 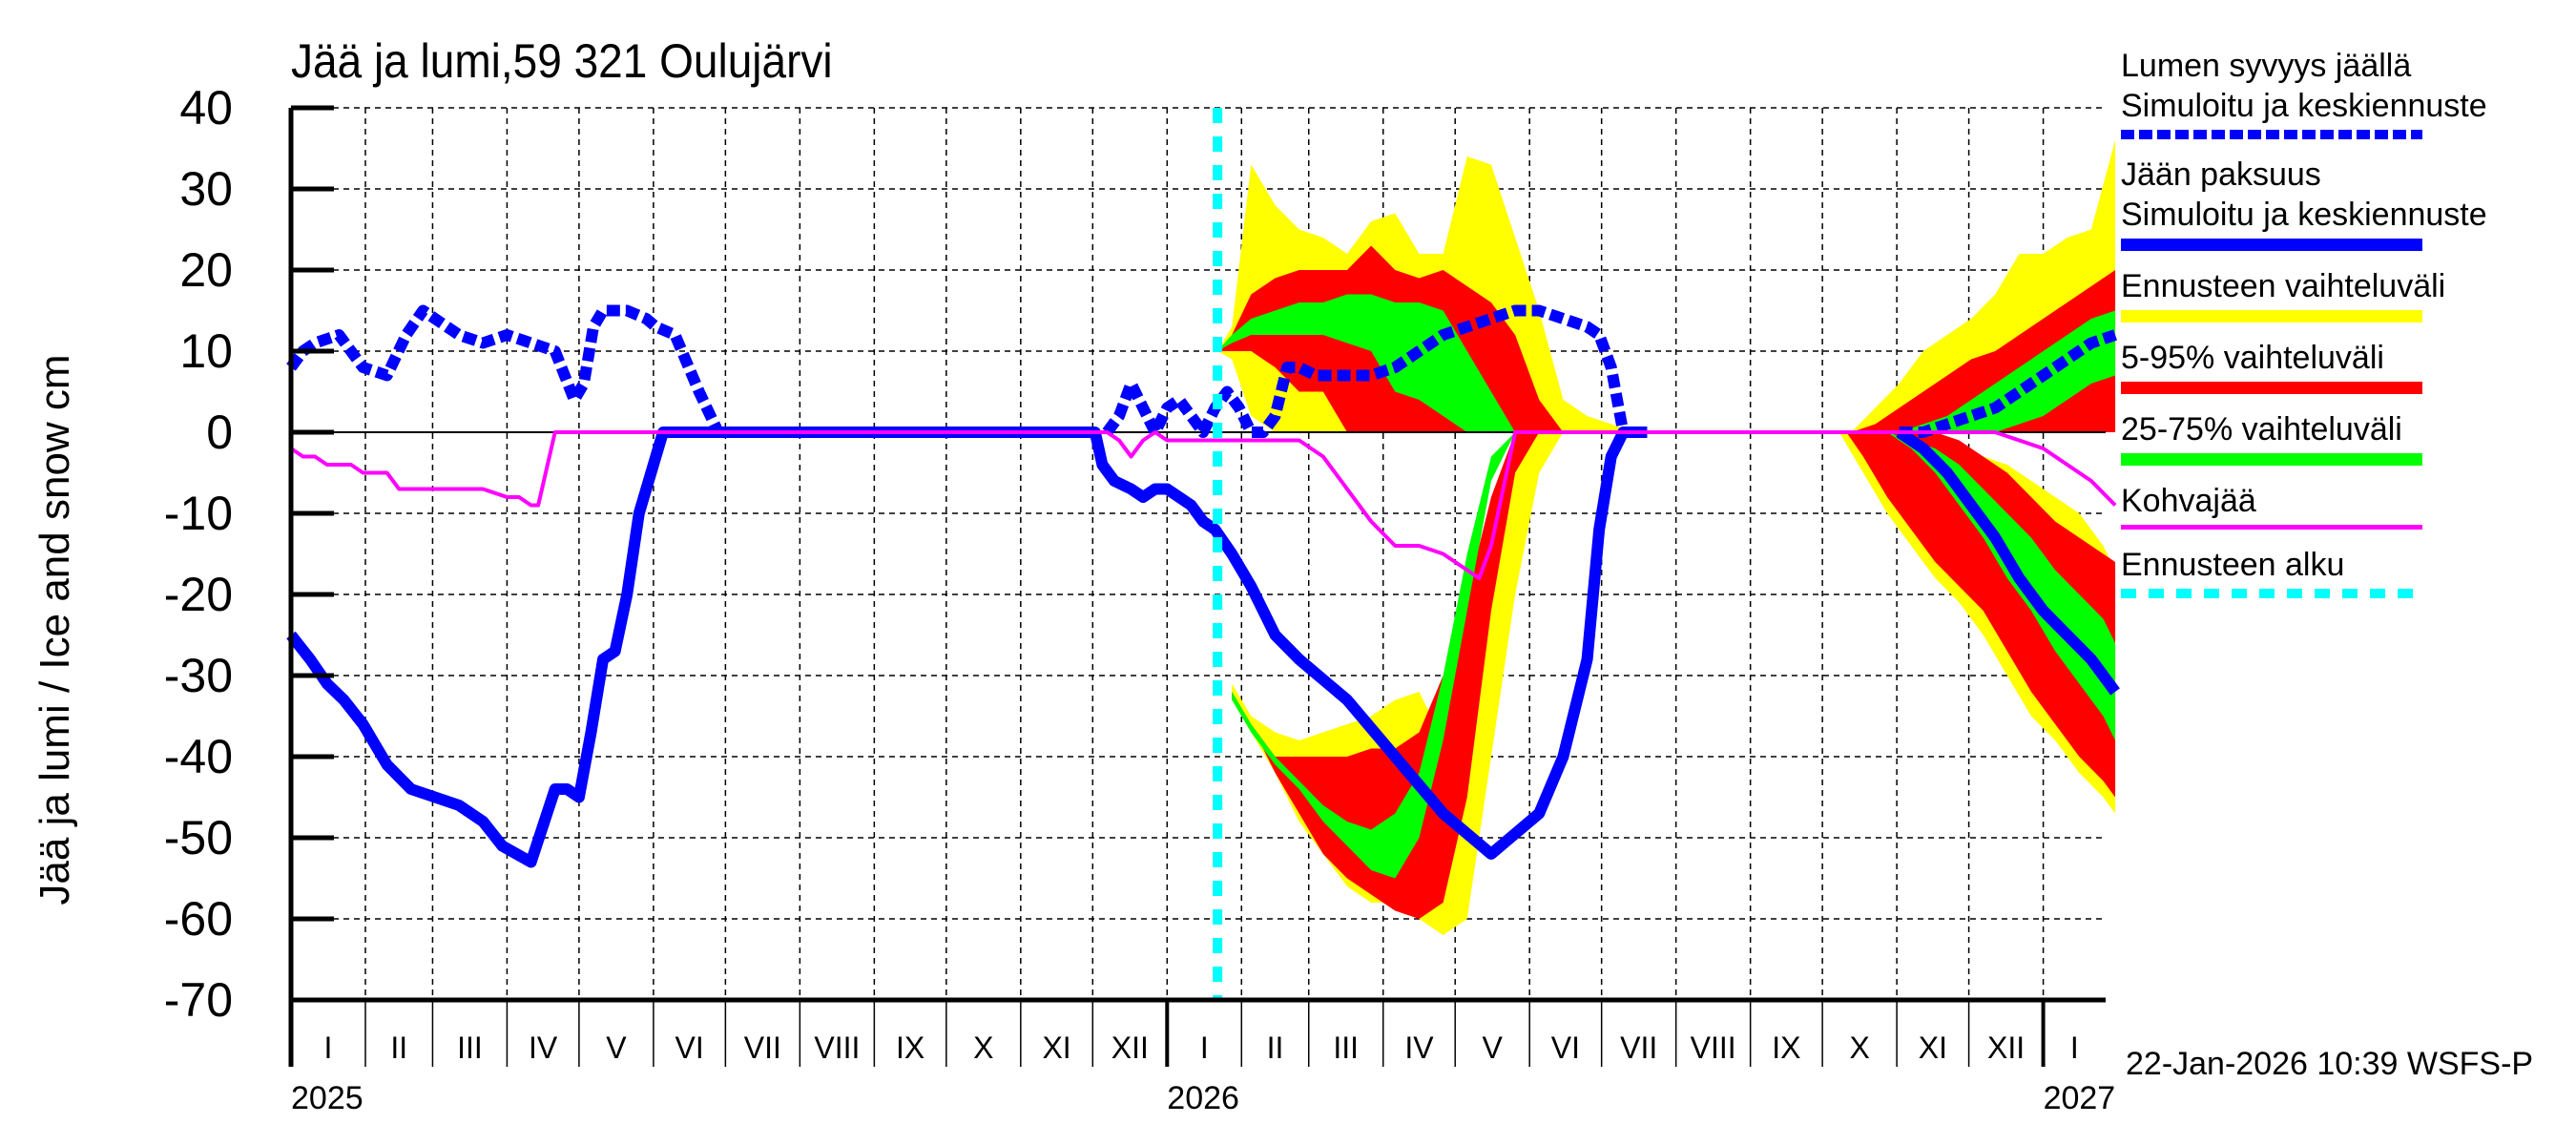 What do you see at coordinates (54, 630) in the screenshot?
I see `y-axis-label: Jää ja lumi / Ice and snow cm` at bounding box center [54, 630].